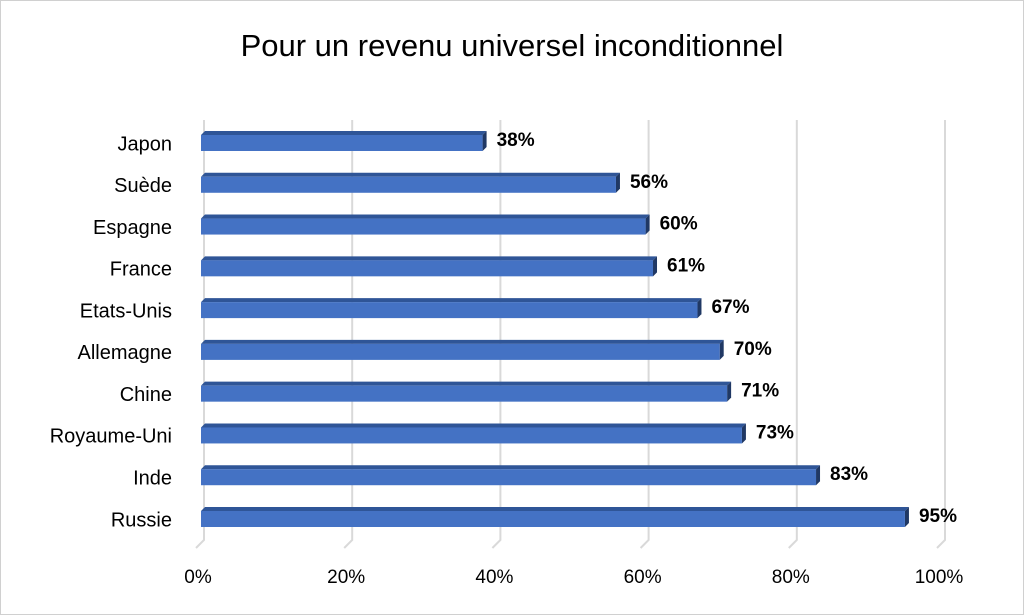 The image size is (1024, 615). I want to click on y-tick-label: Russie, so click(141, 520).